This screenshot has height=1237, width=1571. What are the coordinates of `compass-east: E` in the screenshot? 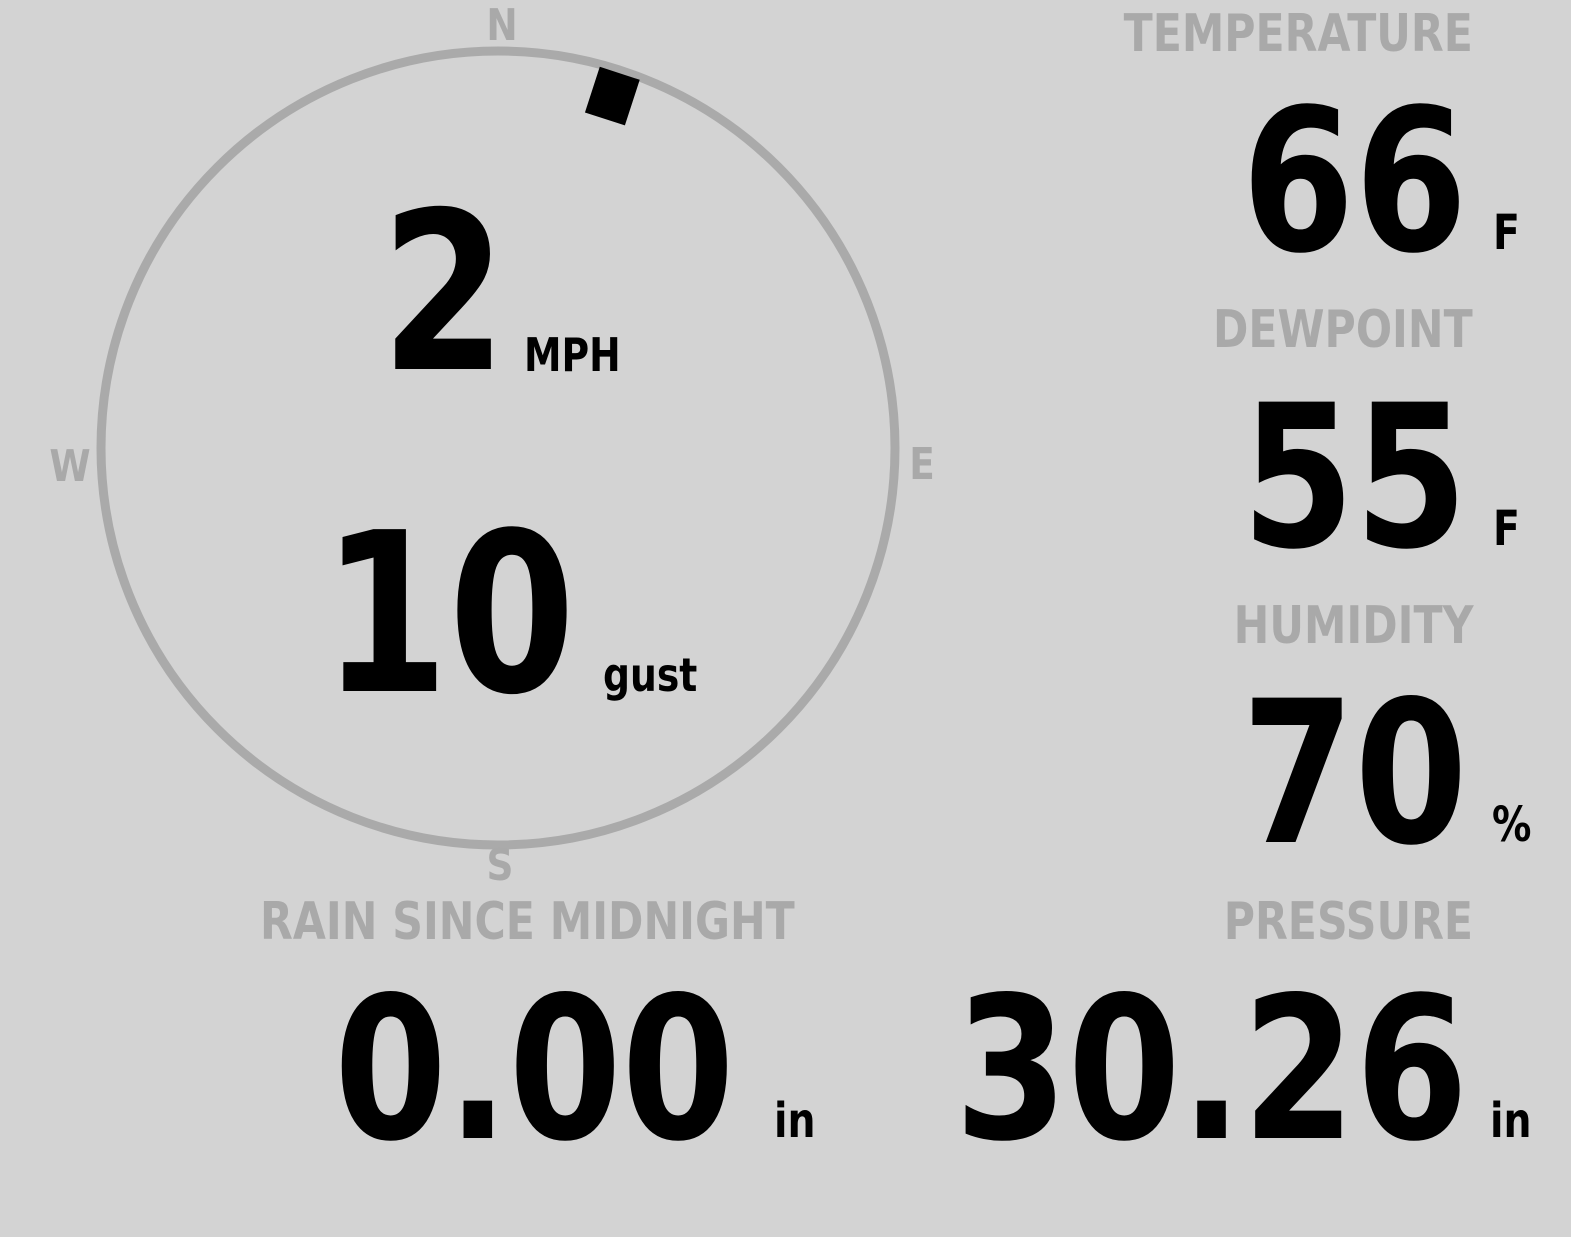 It's located at (922, 464).